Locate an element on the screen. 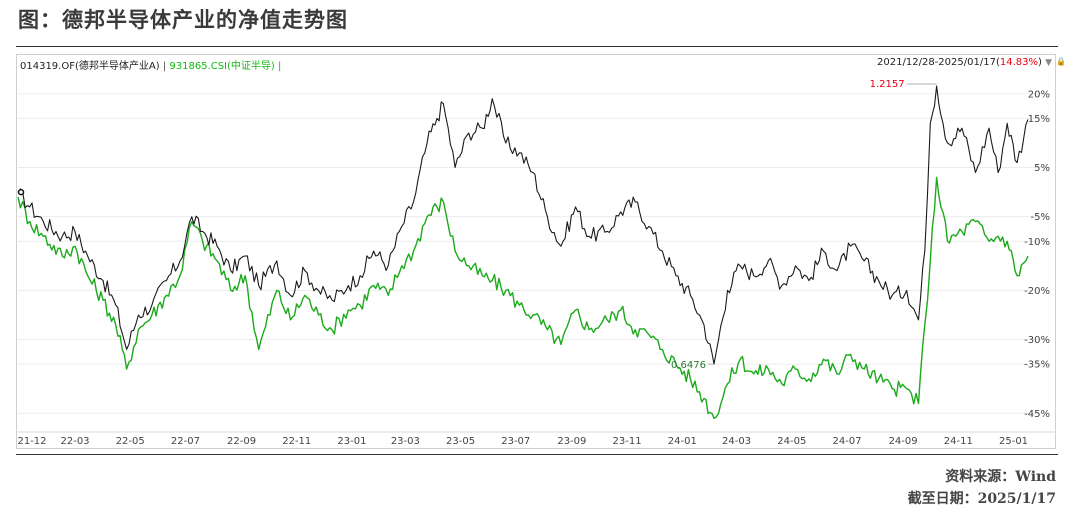 Image resolution: width=1080 pixels, height=515 pixels. legend-index: 931865.CSI(中证半导) is located at coordinates (222, 66).